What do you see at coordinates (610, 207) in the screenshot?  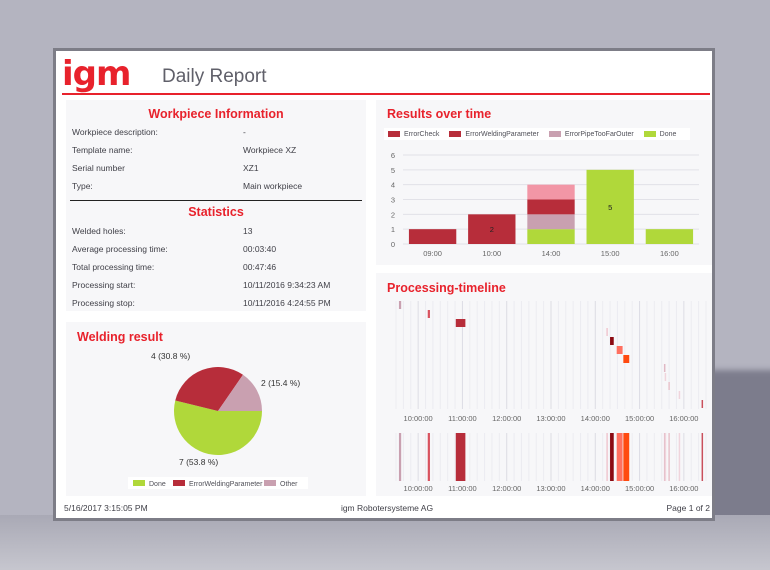 I see `bar-data-label: 5` at bounding box center [610, 207].